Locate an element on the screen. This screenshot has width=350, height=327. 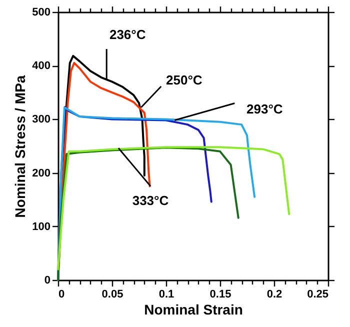
x-tick-label: 0 is located at coordinates (61, 294).